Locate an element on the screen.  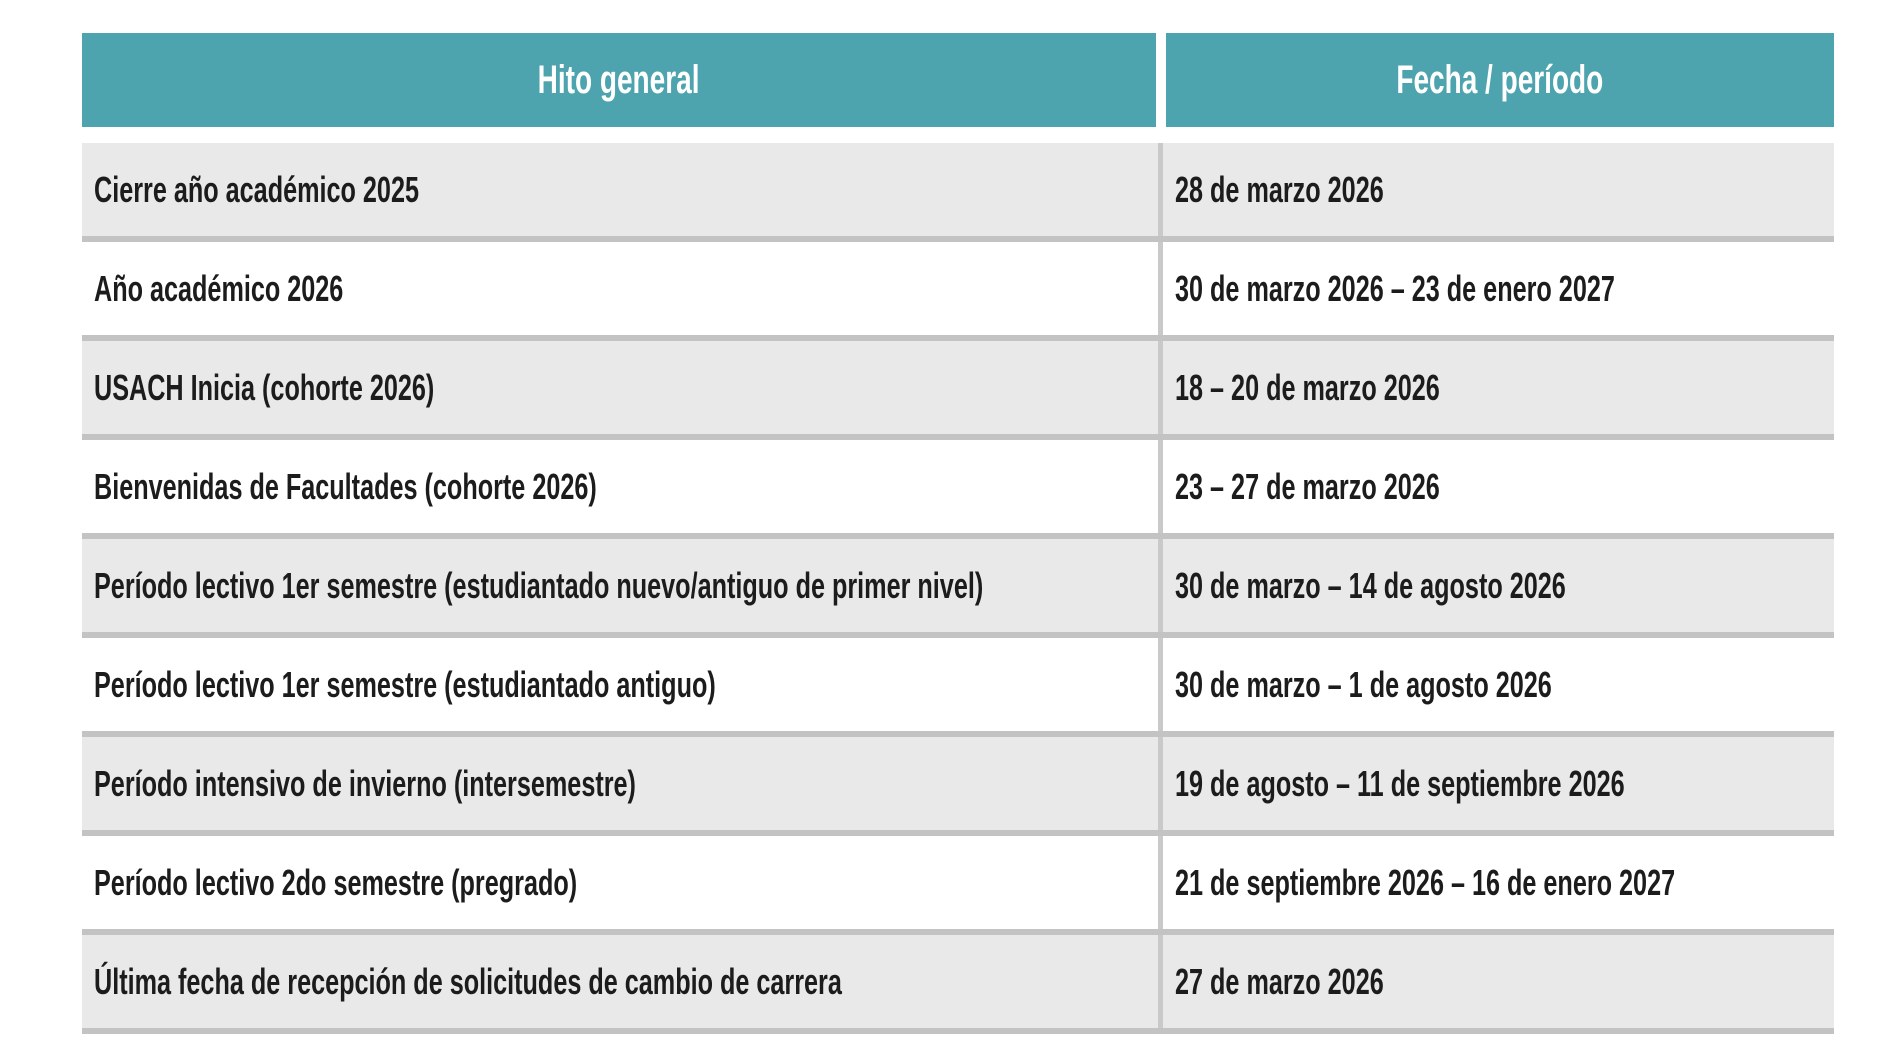
cell-hito-text: Bienvenidas de Facultades (cohorte 2026) is located at coordinates (345, 486).